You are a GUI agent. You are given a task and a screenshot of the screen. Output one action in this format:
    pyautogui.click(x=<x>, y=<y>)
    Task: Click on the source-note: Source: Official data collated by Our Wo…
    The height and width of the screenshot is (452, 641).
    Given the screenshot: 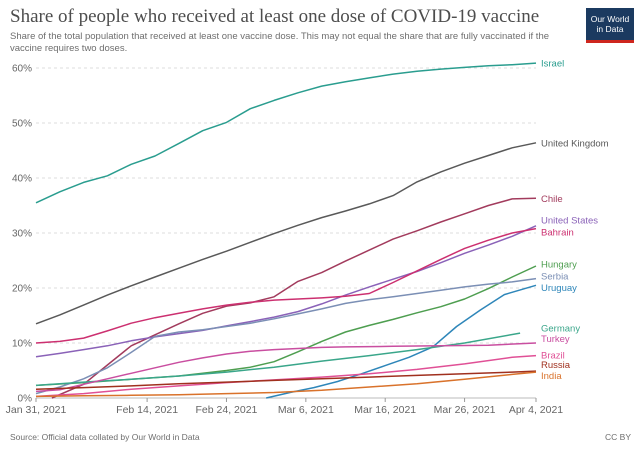 What is the action you would take?
    pyautogui.click(x=105, y=437)
    